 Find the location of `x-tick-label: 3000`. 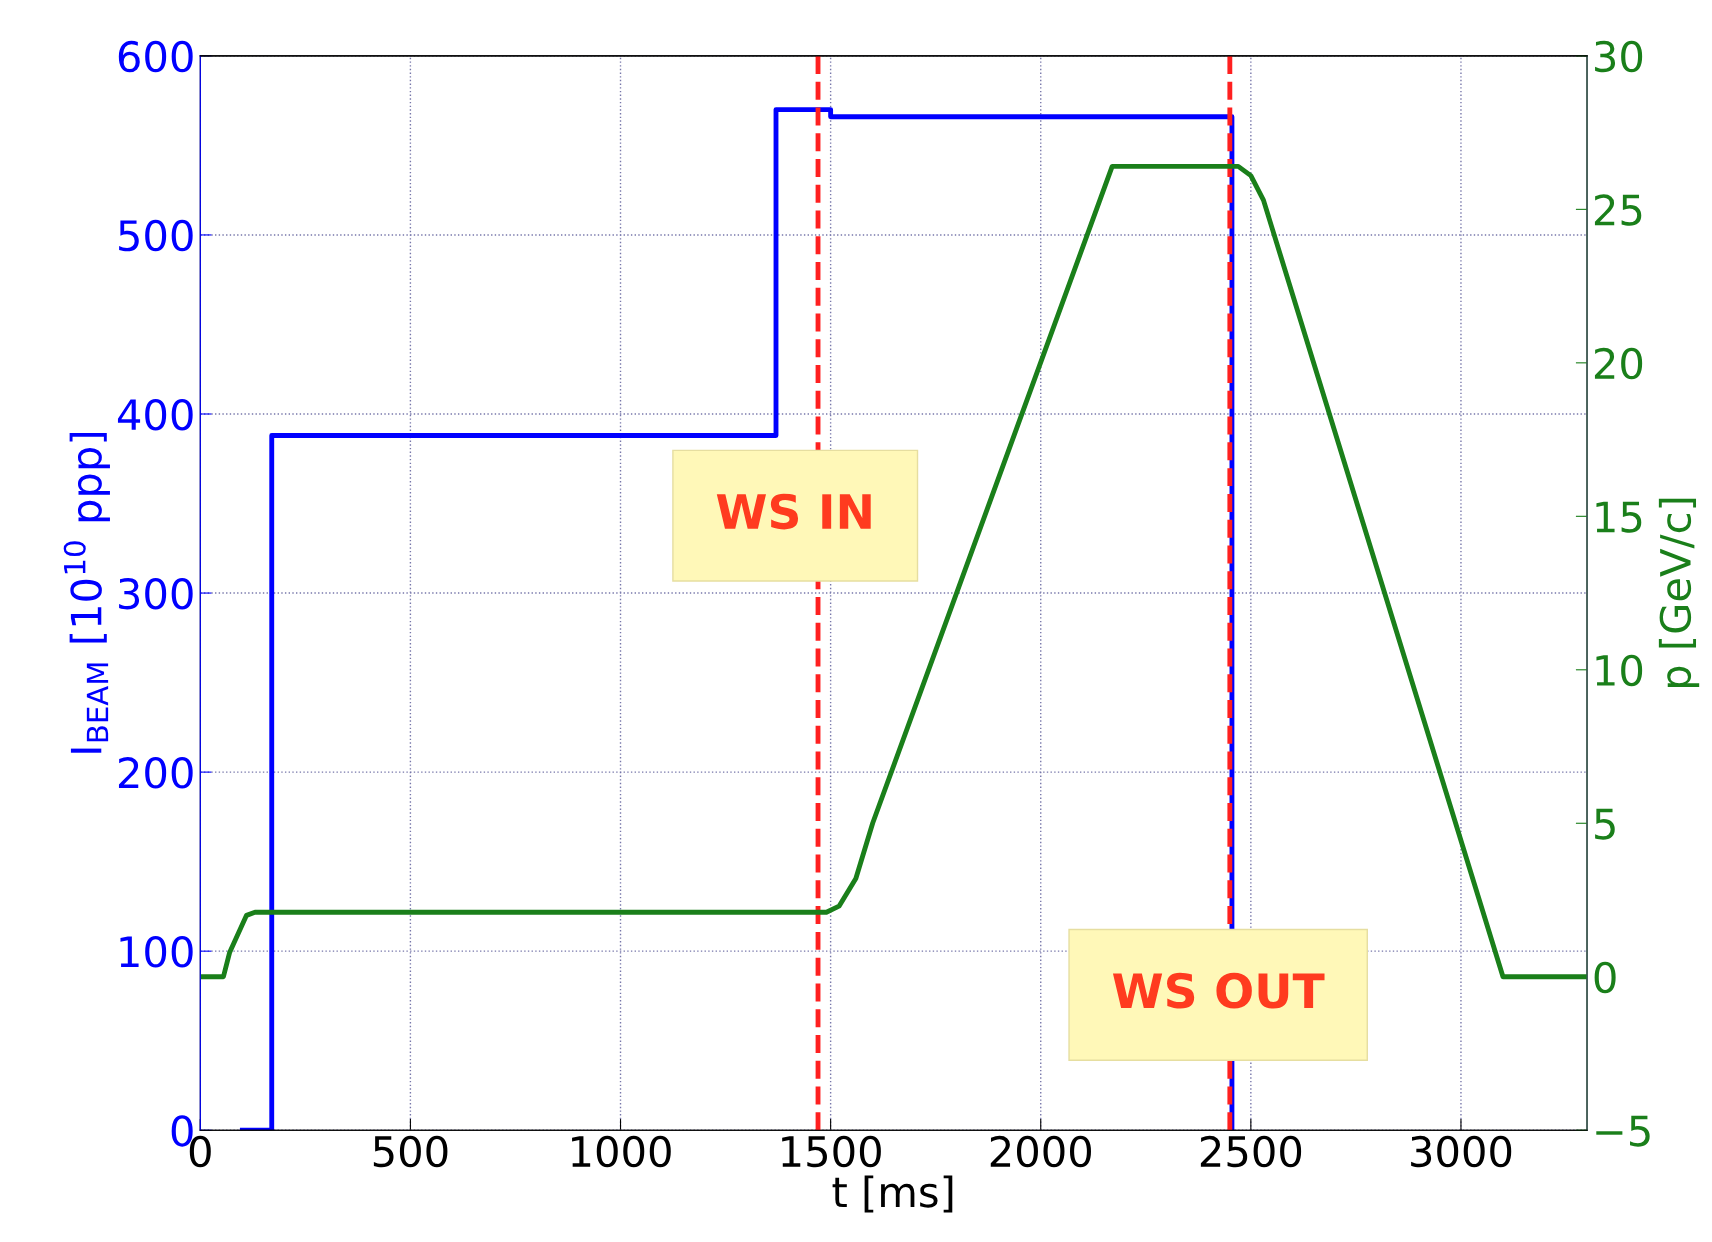

x-tick-label: 3000 is located at coordinates (1461, 1151).